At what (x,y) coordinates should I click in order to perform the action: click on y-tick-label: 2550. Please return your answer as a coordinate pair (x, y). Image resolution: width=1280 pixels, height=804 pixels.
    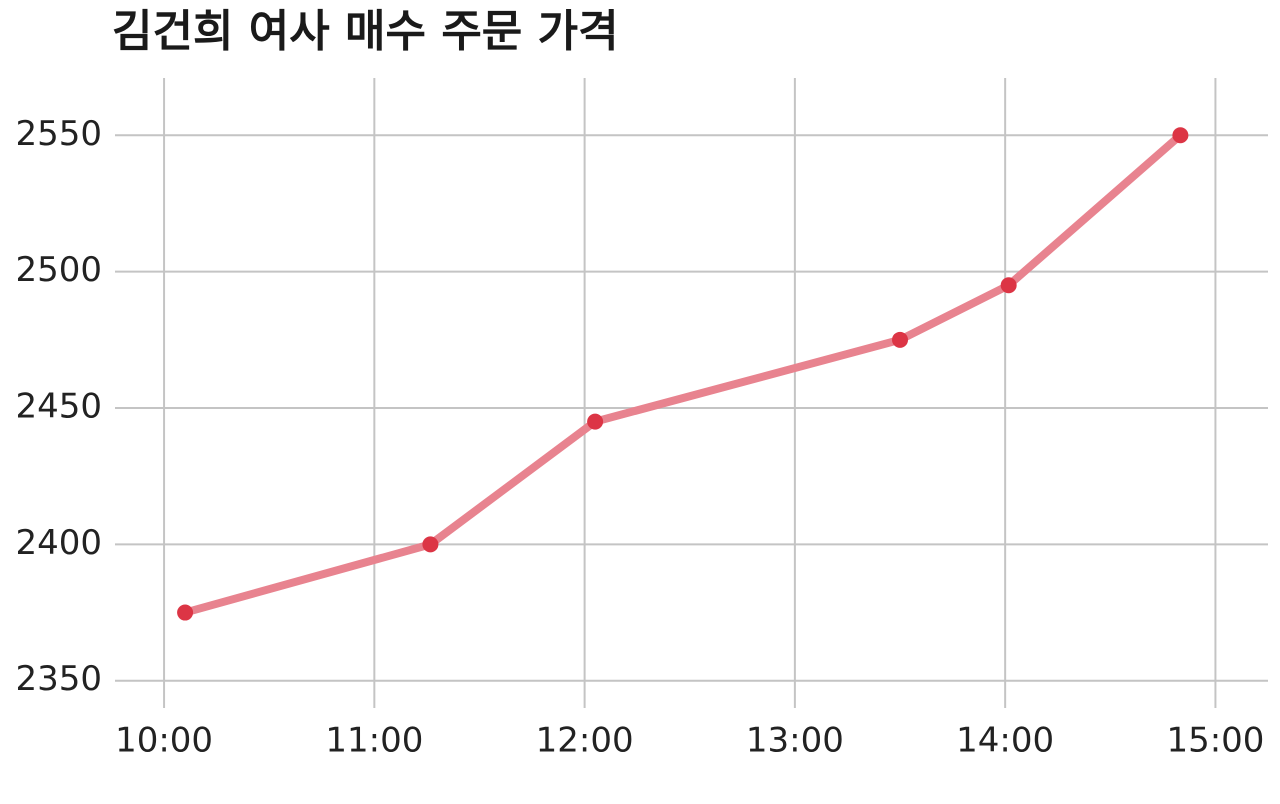
    Looking at the image, I should click on (58, 134).